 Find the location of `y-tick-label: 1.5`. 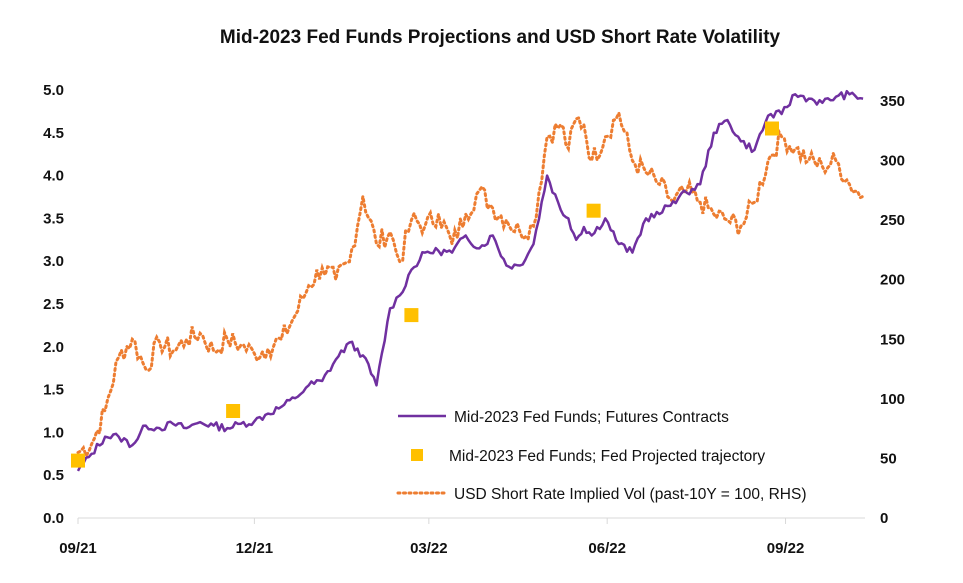

y-tick-label: 1.5 is located at coordinates (53, 390).